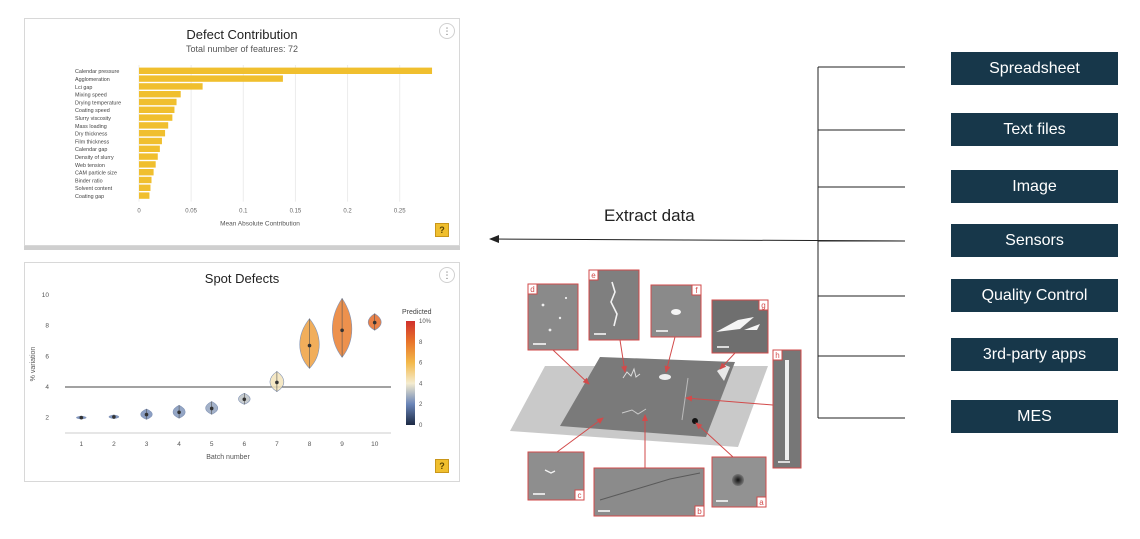  What do you see at coordinates (761, 502) in the screenshot?
I see `image-label: a` at bounding box center [761, 502].